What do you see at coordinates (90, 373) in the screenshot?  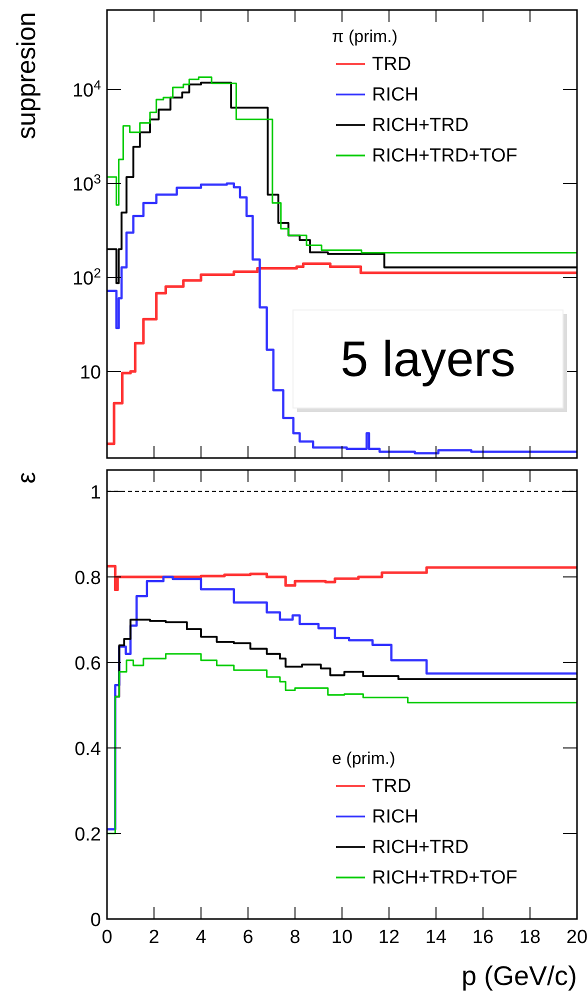 I see `y-tick-label: 10` at bounding box center [90, 373].